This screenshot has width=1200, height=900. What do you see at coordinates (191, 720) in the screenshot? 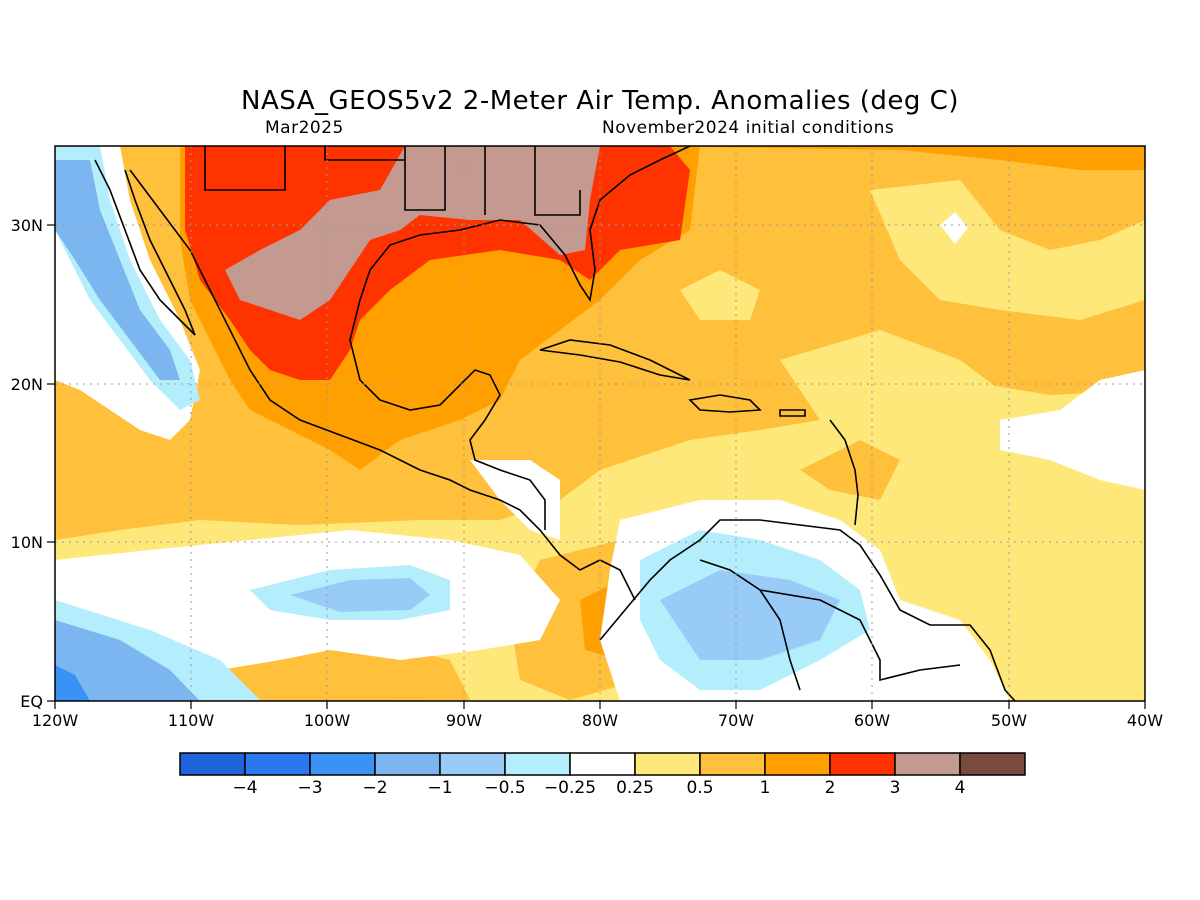
I see `lon-label: 110W` at bounding box center [191, 720].